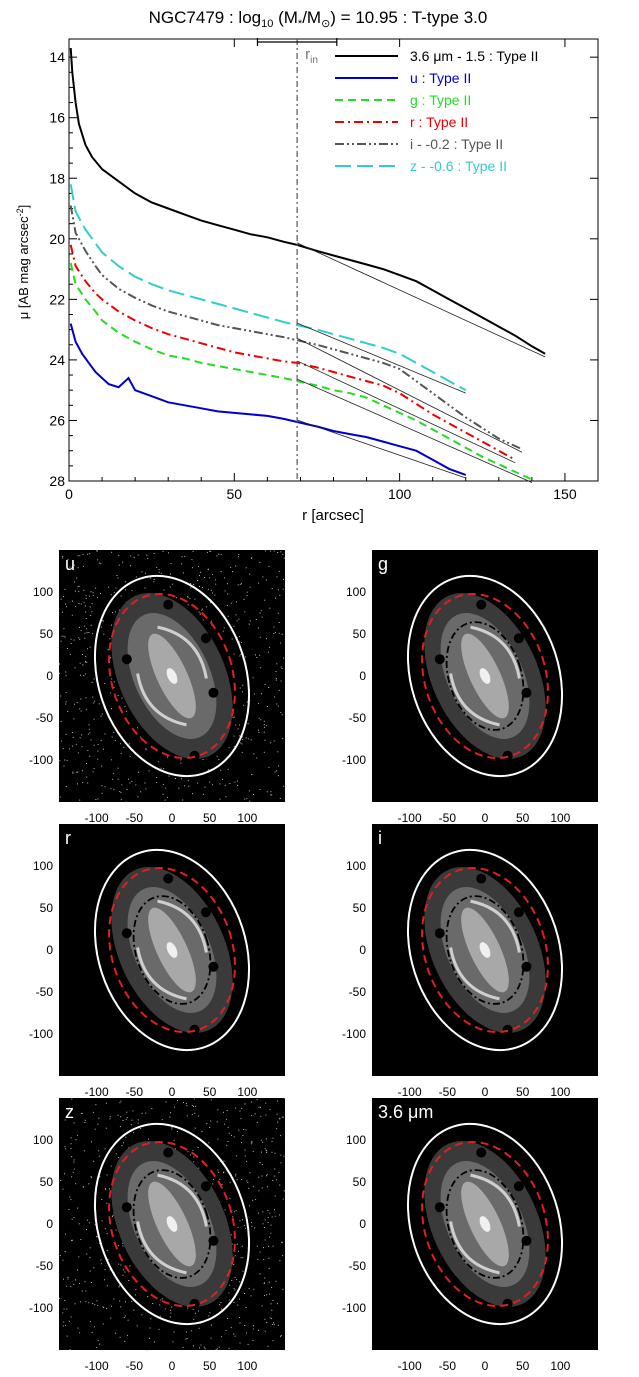  What do you see at coordinates (485, 1224) in the screenshot?
I see `disc-break-ellipse` at bounding box center [485, 1224].